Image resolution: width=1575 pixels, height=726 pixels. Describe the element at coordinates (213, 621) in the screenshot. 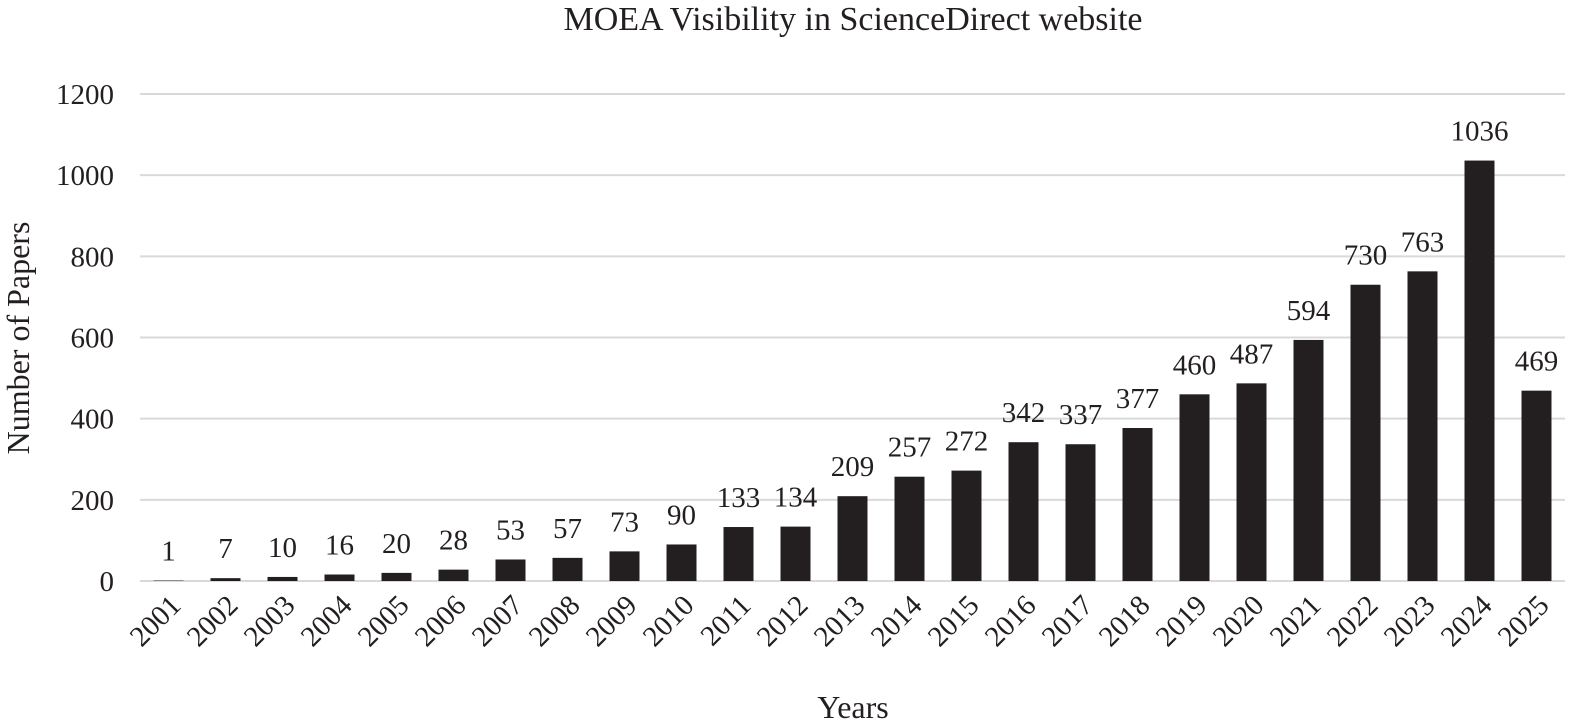

I see `x-tick-label-2002: 2002` at that location.